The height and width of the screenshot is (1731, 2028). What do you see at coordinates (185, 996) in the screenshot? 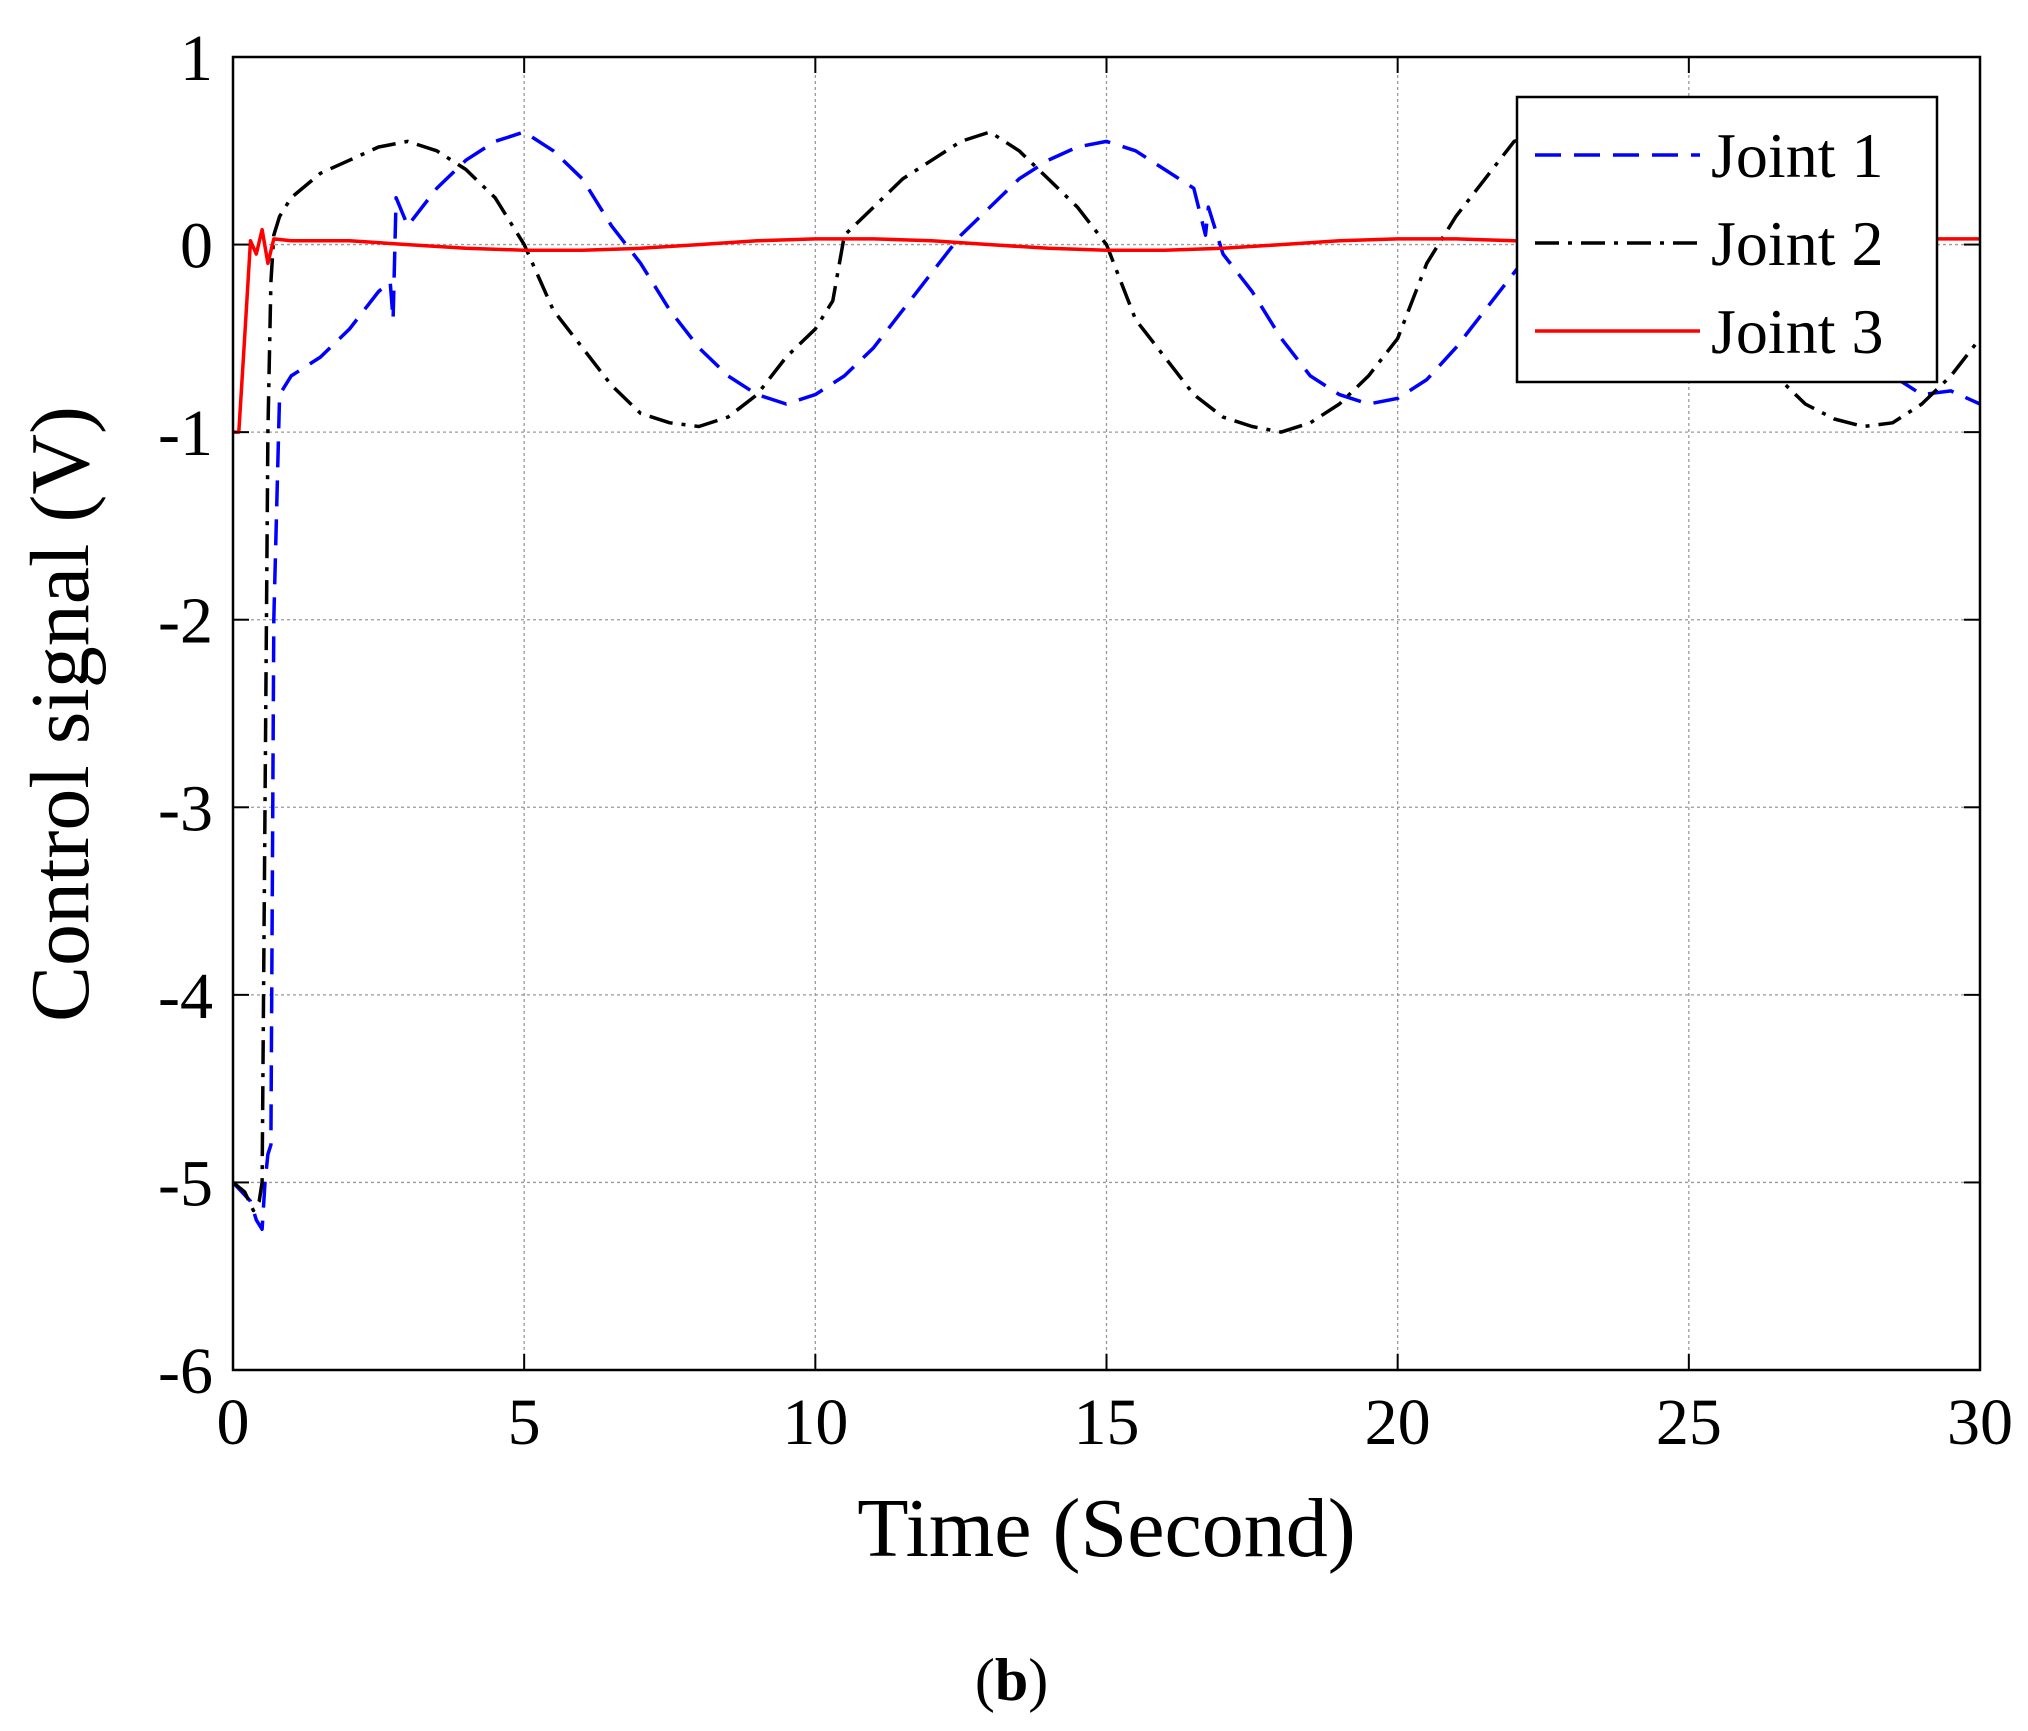
I see `y-tick-label: -4` at bounding box center [185, 996].